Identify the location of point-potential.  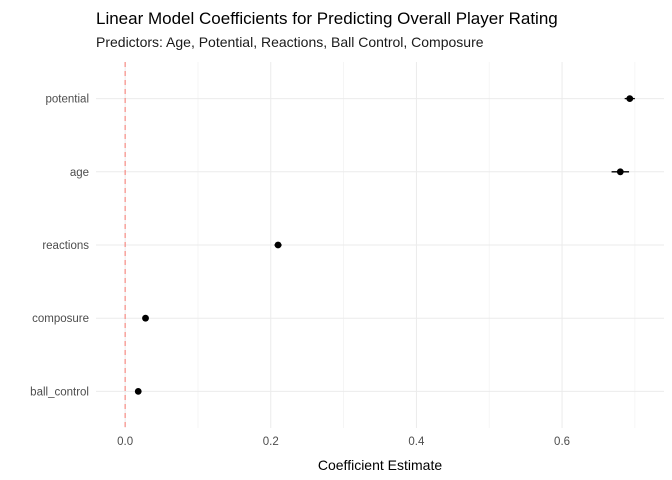
(630, 98).